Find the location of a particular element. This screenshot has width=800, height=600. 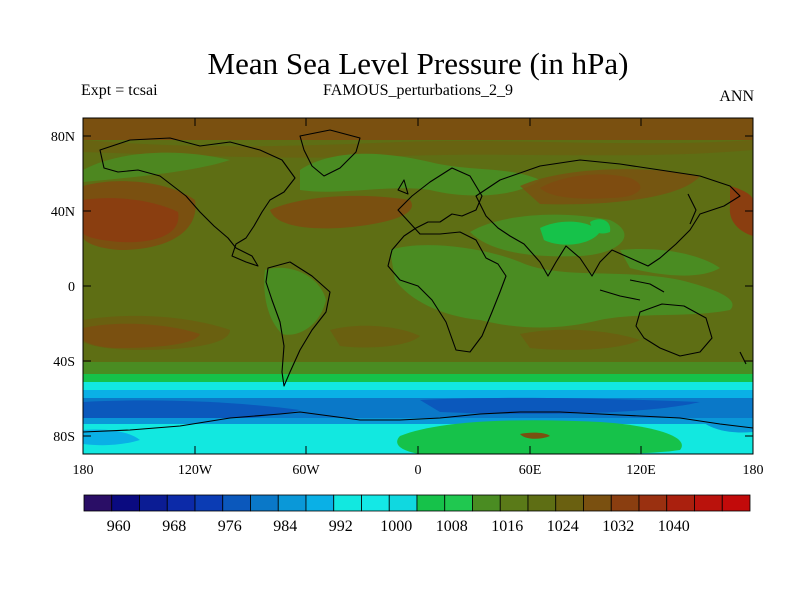

colorbar-labels: 960 968 976 984 992 1000 1008 1016 1024 1032 1040 is located at coordinates (398, 526).